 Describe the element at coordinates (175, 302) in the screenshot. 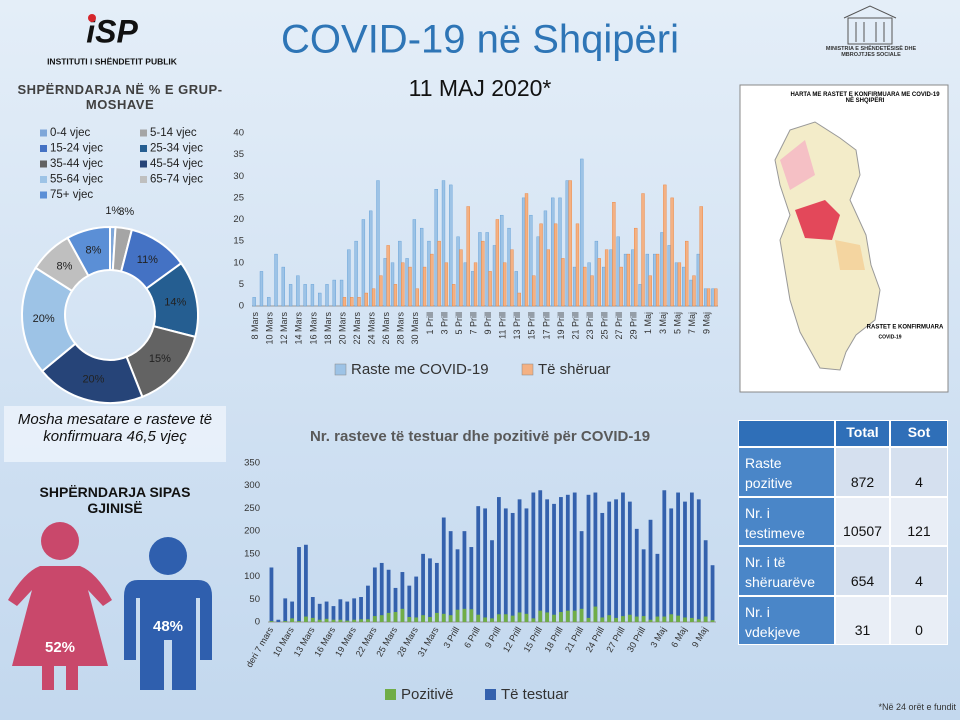

I see `donut-label: 14%` at that location.